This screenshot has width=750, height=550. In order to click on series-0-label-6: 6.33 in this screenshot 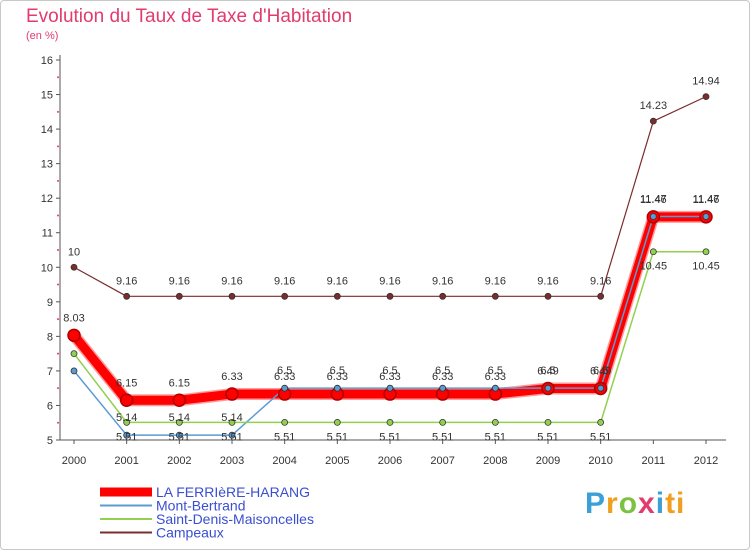, I will do `click(389, 377)`.